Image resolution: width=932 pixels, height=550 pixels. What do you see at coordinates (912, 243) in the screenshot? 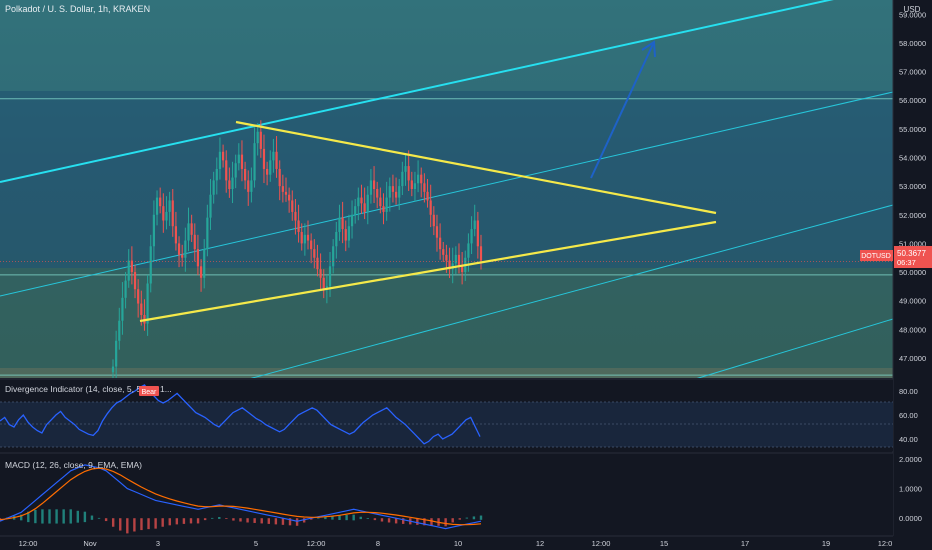
I see `price-tick-label: 51.0000` at bounding box center [912, 243].